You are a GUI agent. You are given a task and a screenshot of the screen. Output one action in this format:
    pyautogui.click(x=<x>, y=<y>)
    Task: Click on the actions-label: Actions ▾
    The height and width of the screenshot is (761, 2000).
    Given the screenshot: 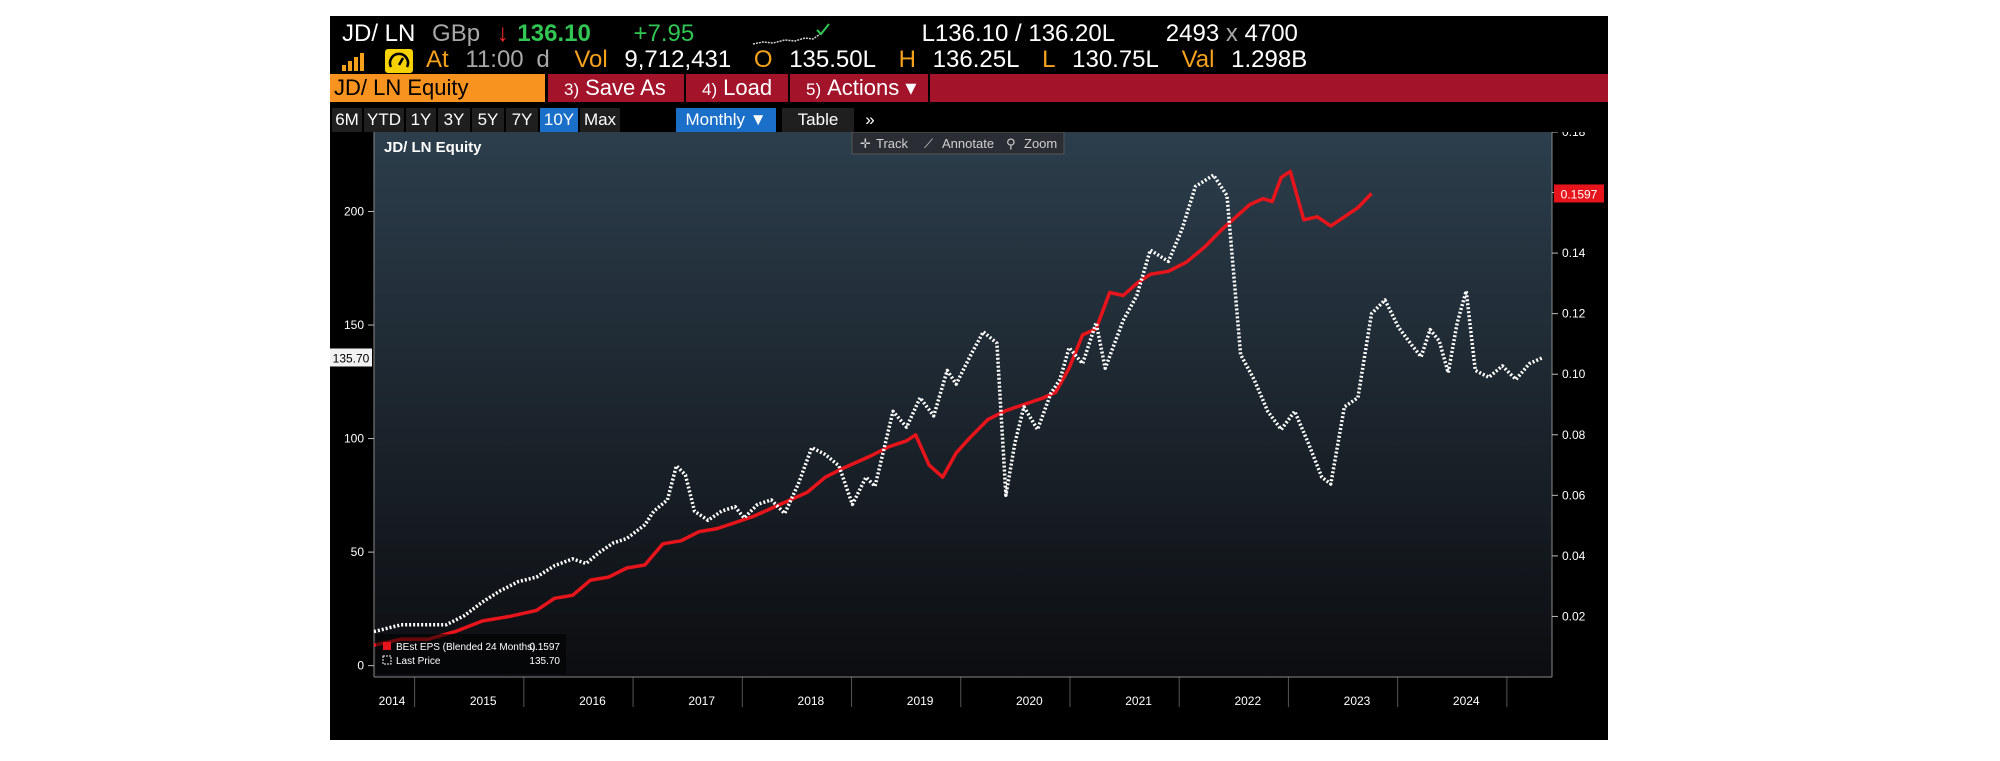 What is the action you would take?
    pyautogui.click(x=872, y=87)
    